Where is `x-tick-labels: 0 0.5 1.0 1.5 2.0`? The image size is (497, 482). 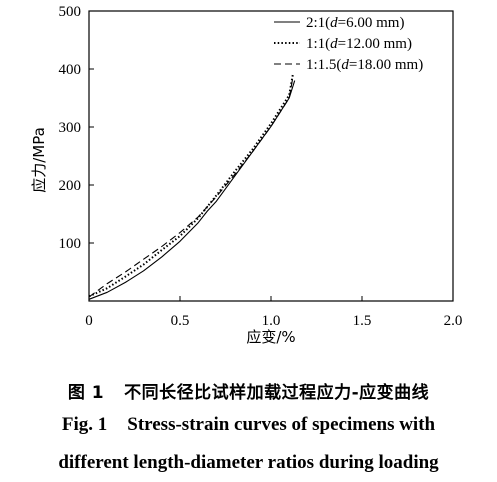
x-tick-labels: 0 0.5 1.0 1.5 2.0 is located at coordinates (273, 321).